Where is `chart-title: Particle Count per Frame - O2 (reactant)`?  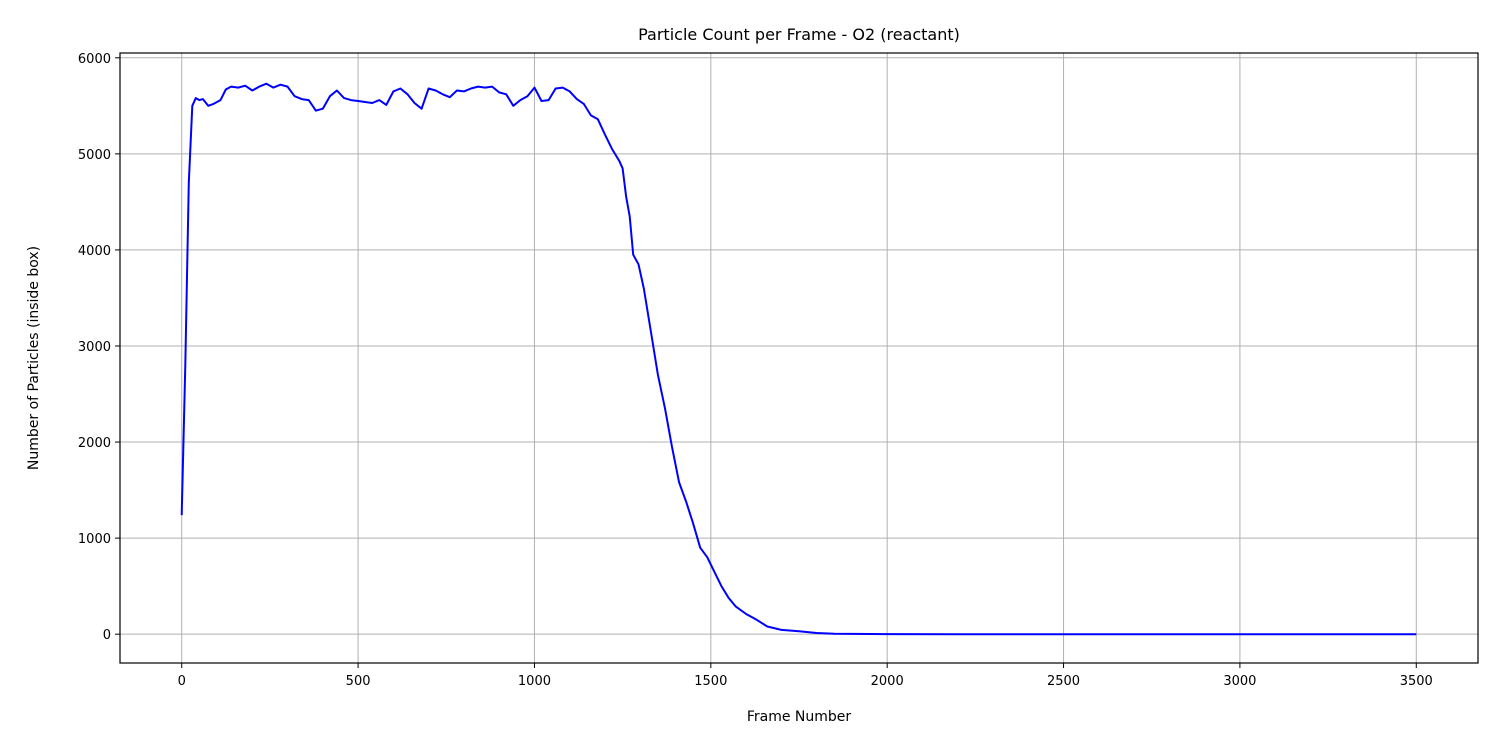
chart-title: Particle Count per Frame - O2 (reactant) is located at coordinates (799, 34).